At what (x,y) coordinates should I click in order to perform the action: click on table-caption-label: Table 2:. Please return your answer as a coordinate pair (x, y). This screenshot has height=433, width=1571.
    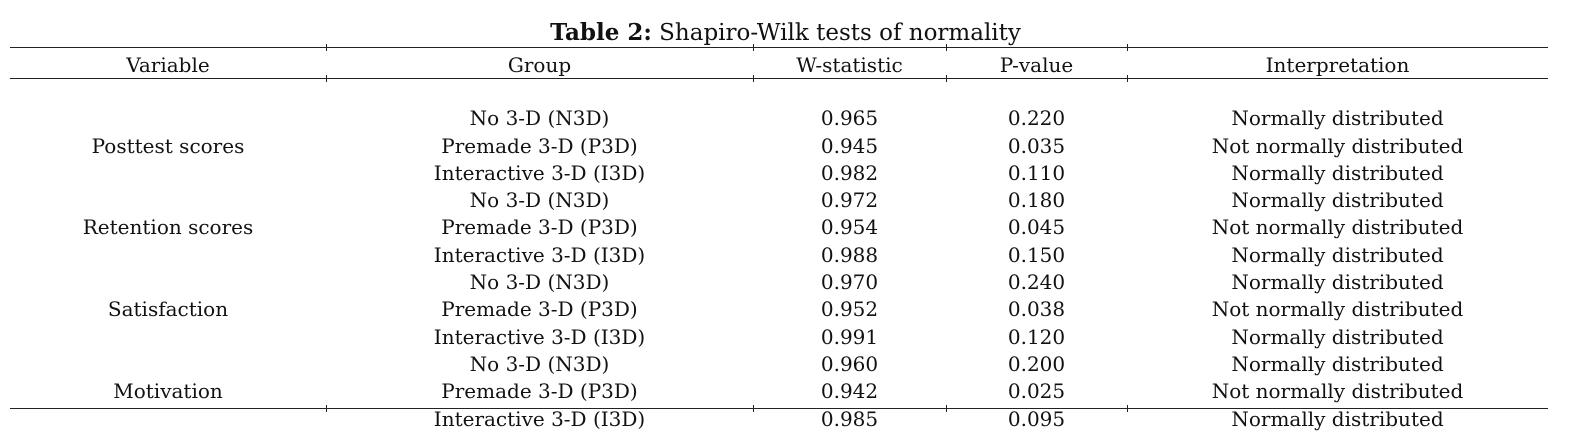
    Looking at the image, I should click on (601, 32).